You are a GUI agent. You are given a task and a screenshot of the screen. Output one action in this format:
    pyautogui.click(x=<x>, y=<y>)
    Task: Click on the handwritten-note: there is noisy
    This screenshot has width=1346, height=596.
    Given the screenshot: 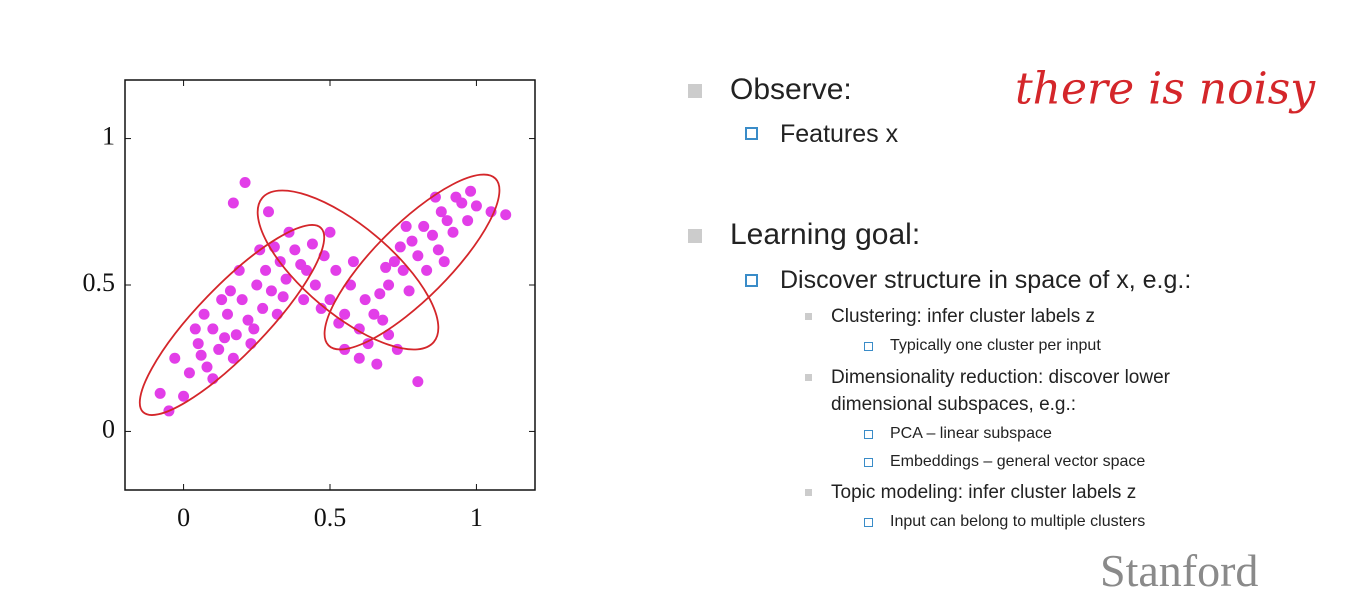 What is the action you would take?
    pyautogui.click(x=1165, y=89)
    